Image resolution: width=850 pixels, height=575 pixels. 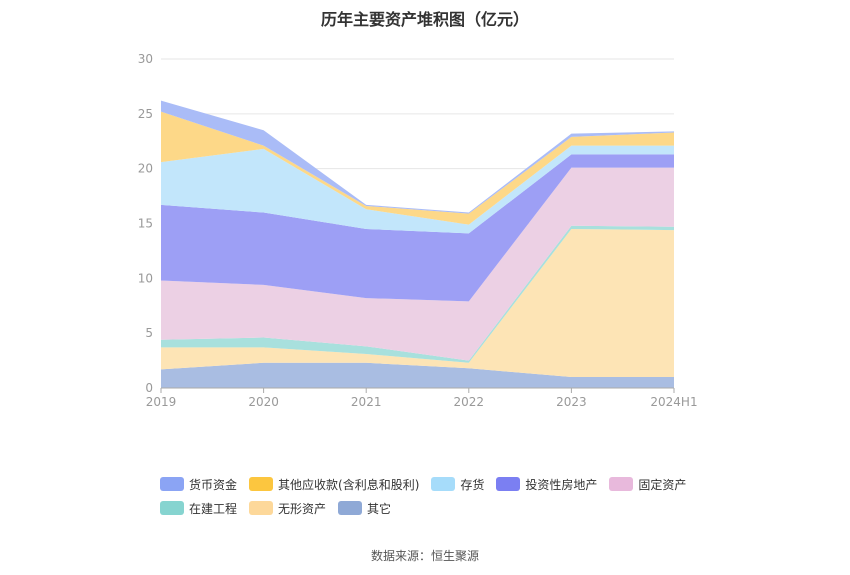 I want to click on x-tick-label: 2020, so click(x=263, y=402).